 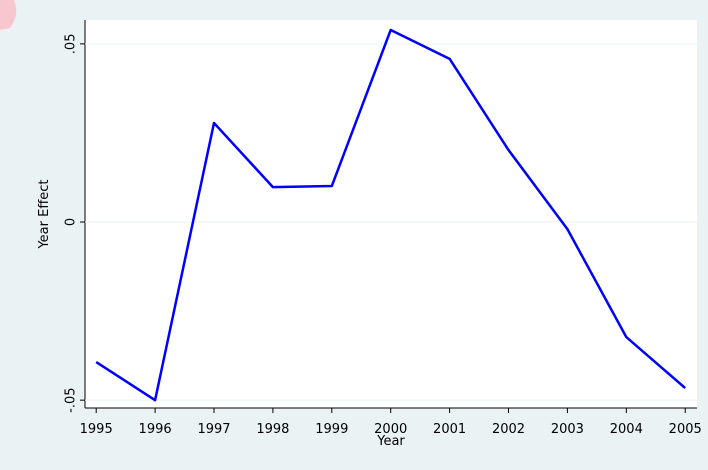 What do you see at coordinates (685, 429) in the screenshot?
I see `x-tick-label: 2005` at bounding box center [685, 429].